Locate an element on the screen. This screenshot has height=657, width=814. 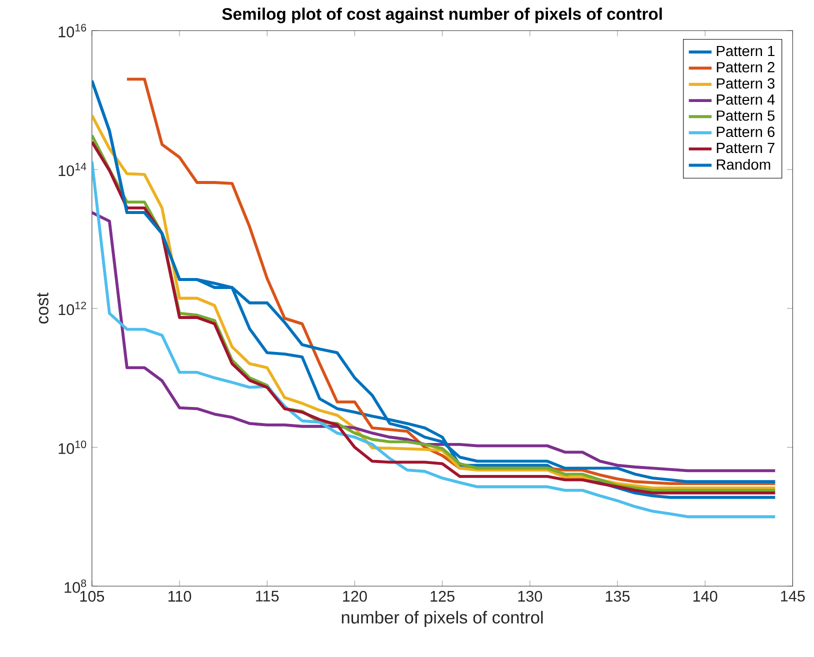
y-tick-label: 10$^{12}$ is located at coordinates (72, 309).